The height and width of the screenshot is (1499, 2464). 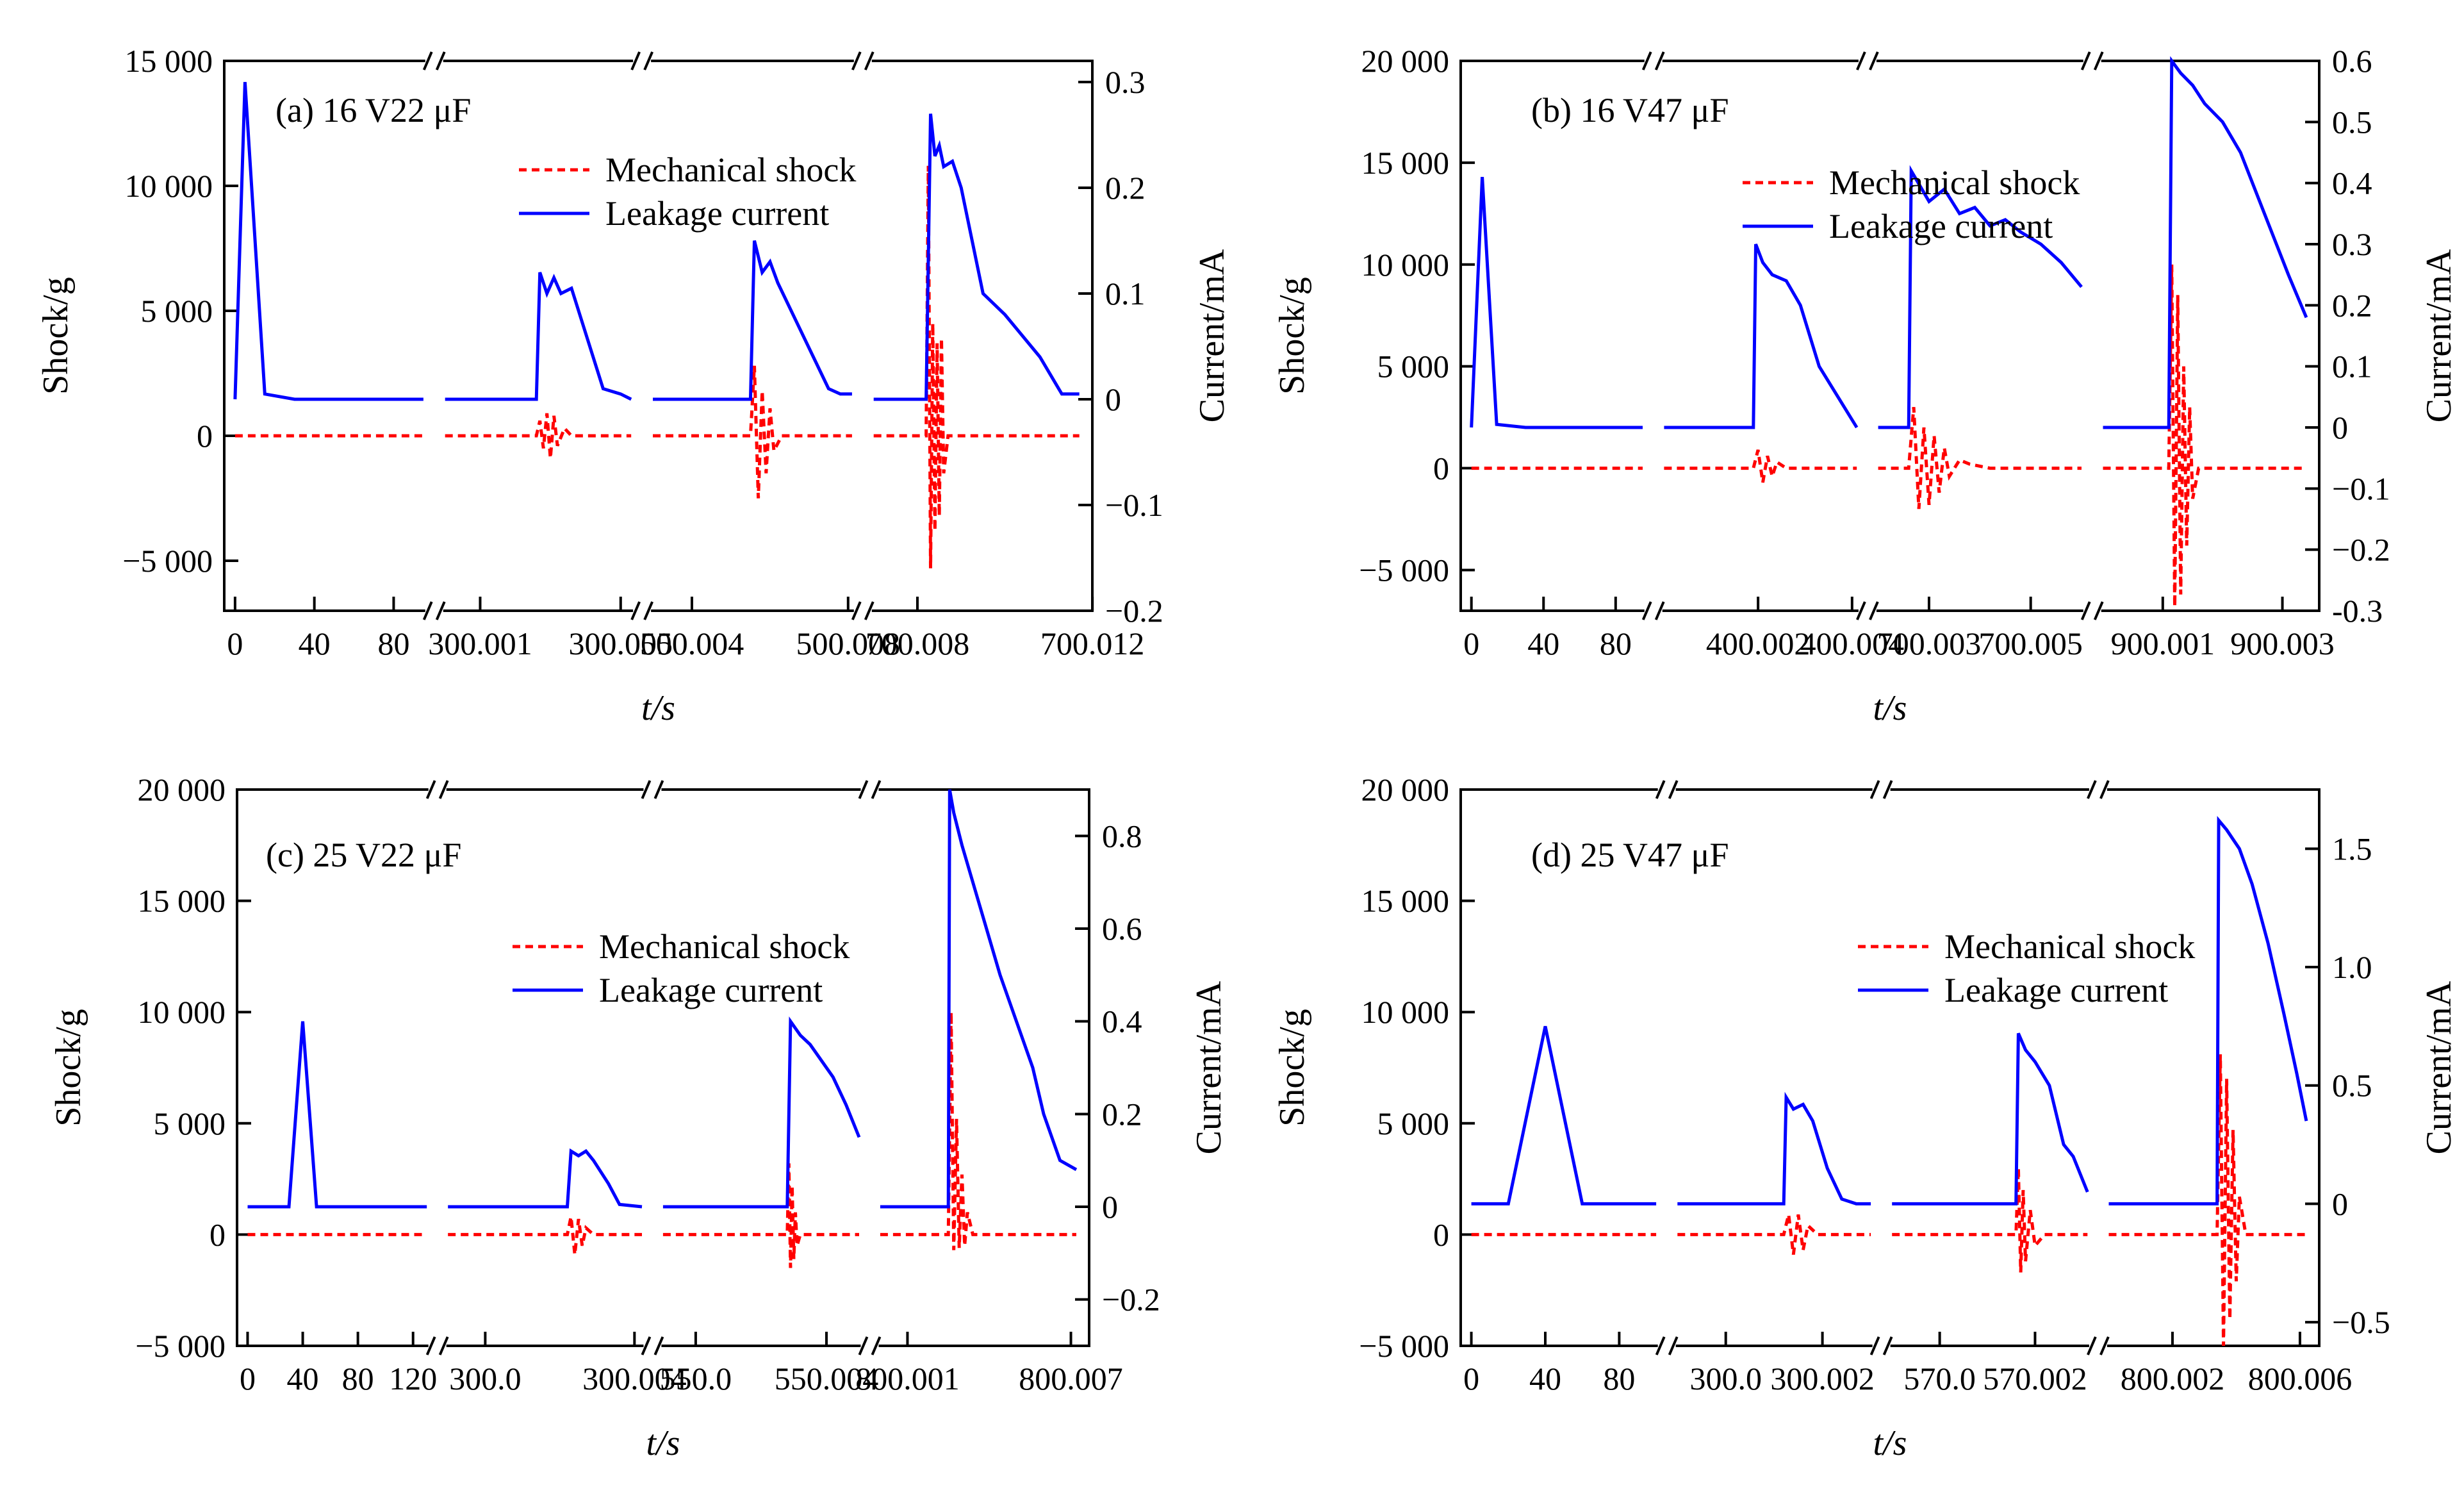 What do you see at coordinates (907, 1378) in the screenshot?
I see `x-tick-label: 800.001` at bounding box center [907, 1378].